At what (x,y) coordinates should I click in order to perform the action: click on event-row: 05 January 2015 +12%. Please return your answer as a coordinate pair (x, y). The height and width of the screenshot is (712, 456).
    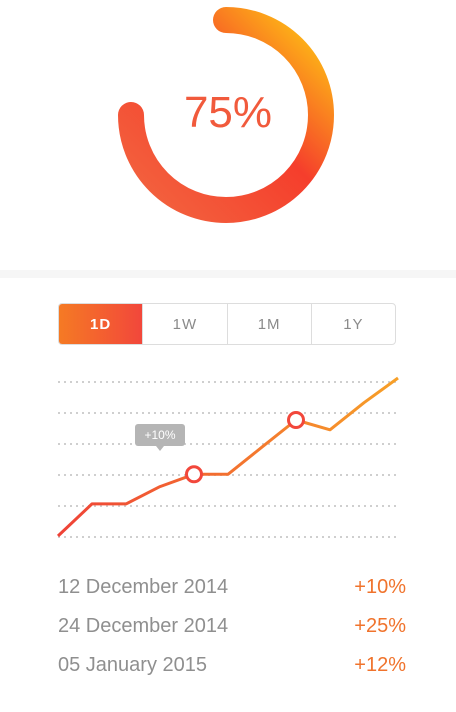
    Looking at the image, I should click on (232, 665).